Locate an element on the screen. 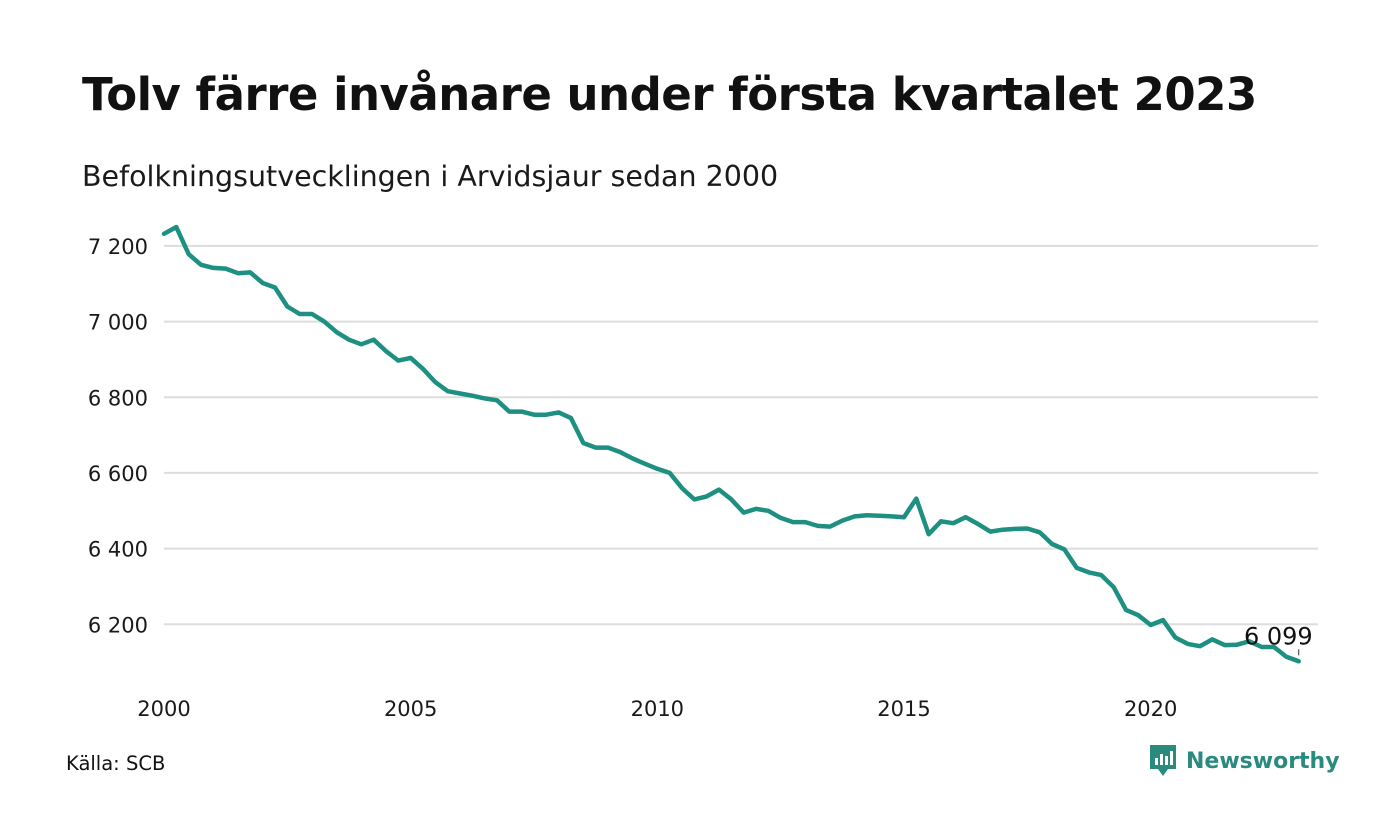 This screenshot has height=840, width=1400. end-value-label: 6 099 is located at coordinates (1278, 636).